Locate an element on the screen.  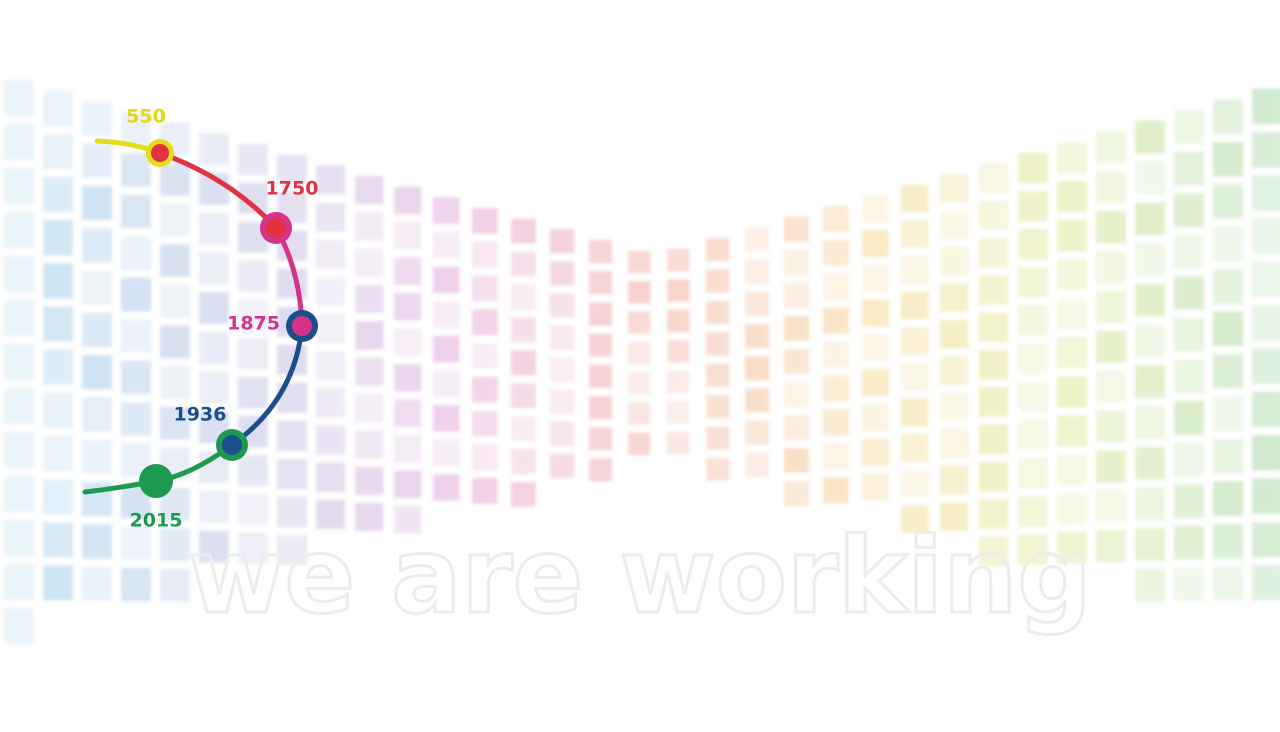
year-label: 1936 is located at coordinates (200, 415).